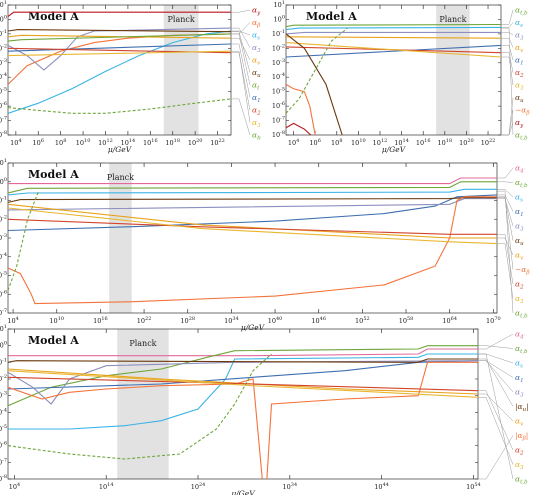  What do you see at coordinates (336, 142) in the screenshot?
I see `x-tick-label: 10⁸` at bounding box center [336, 142].